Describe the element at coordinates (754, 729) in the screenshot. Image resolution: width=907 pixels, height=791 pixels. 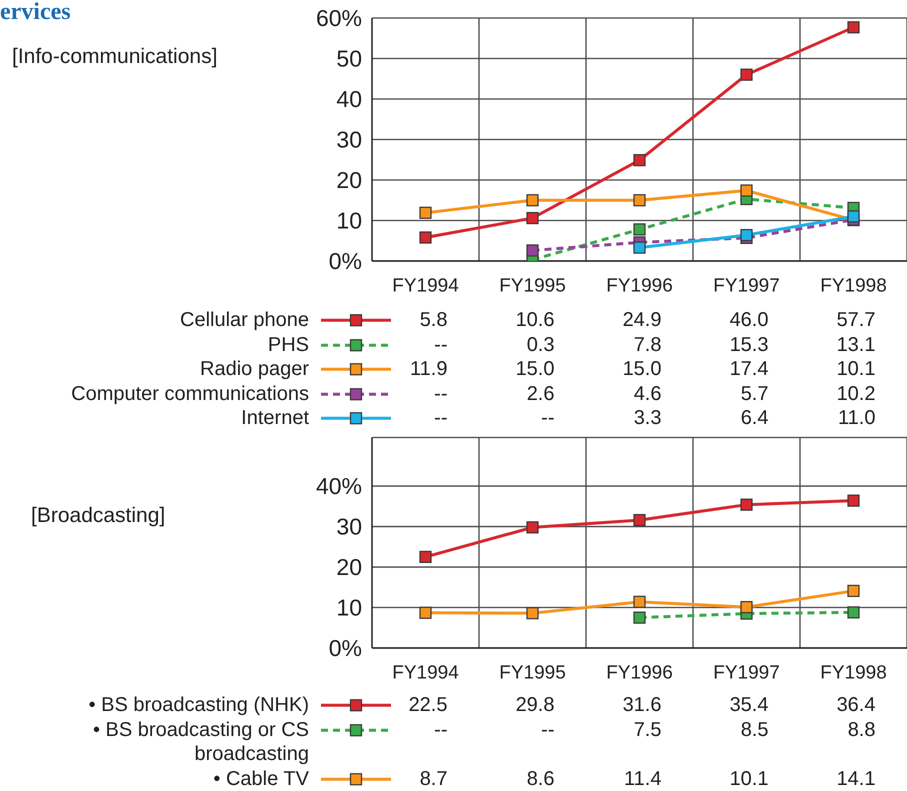
I see `data-label: 8.5` at that location.